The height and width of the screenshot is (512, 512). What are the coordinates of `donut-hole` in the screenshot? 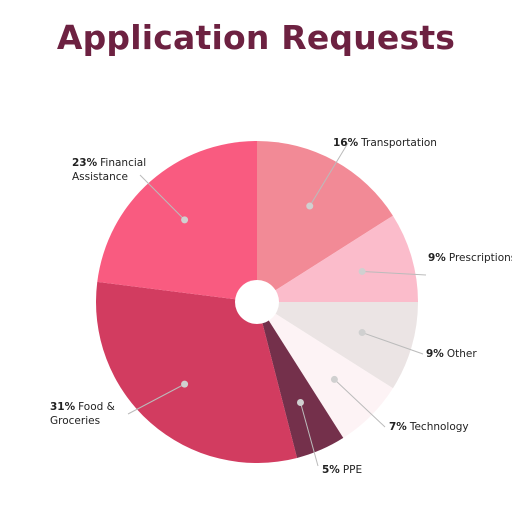 It's located at (257, 302).